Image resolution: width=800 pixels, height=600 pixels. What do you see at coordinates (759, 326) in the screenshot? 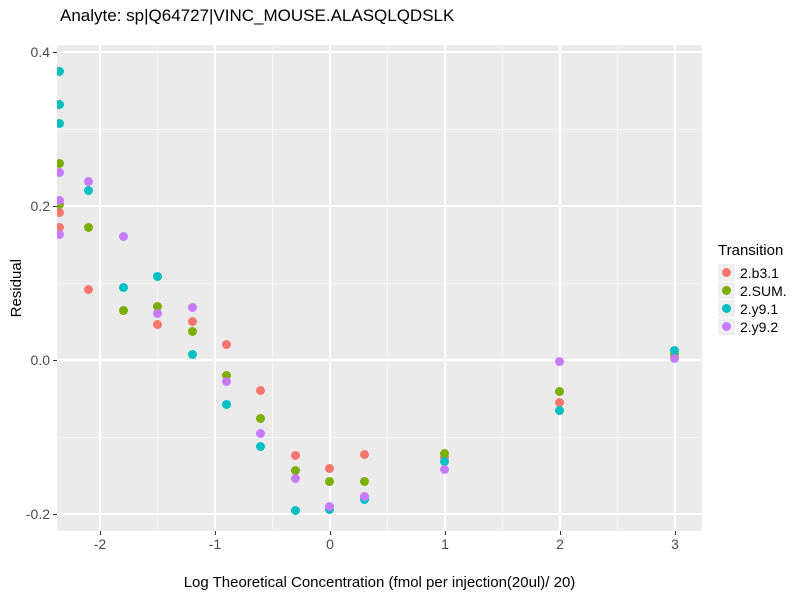
I see `legend-label: 2.y9.2` at bounding box center [759, 326].